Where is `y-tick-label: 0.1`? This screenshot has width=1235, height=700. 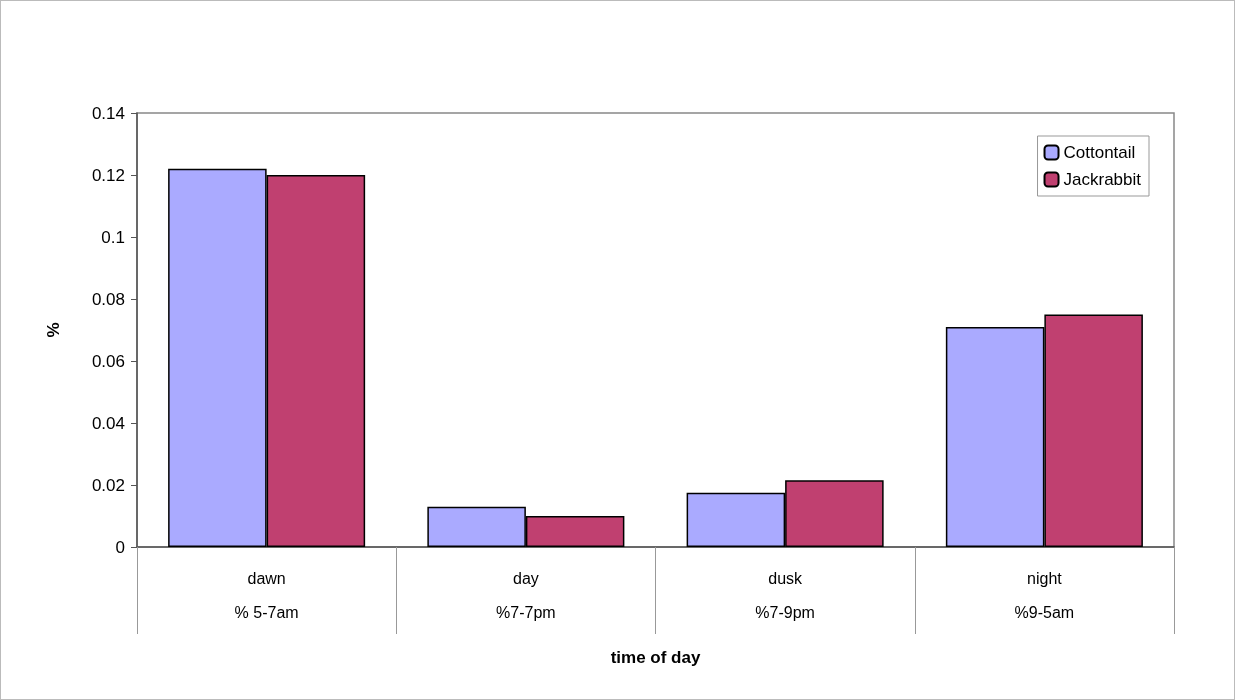 y-tick-label: 0.1 is located at coordinates (113, 237).